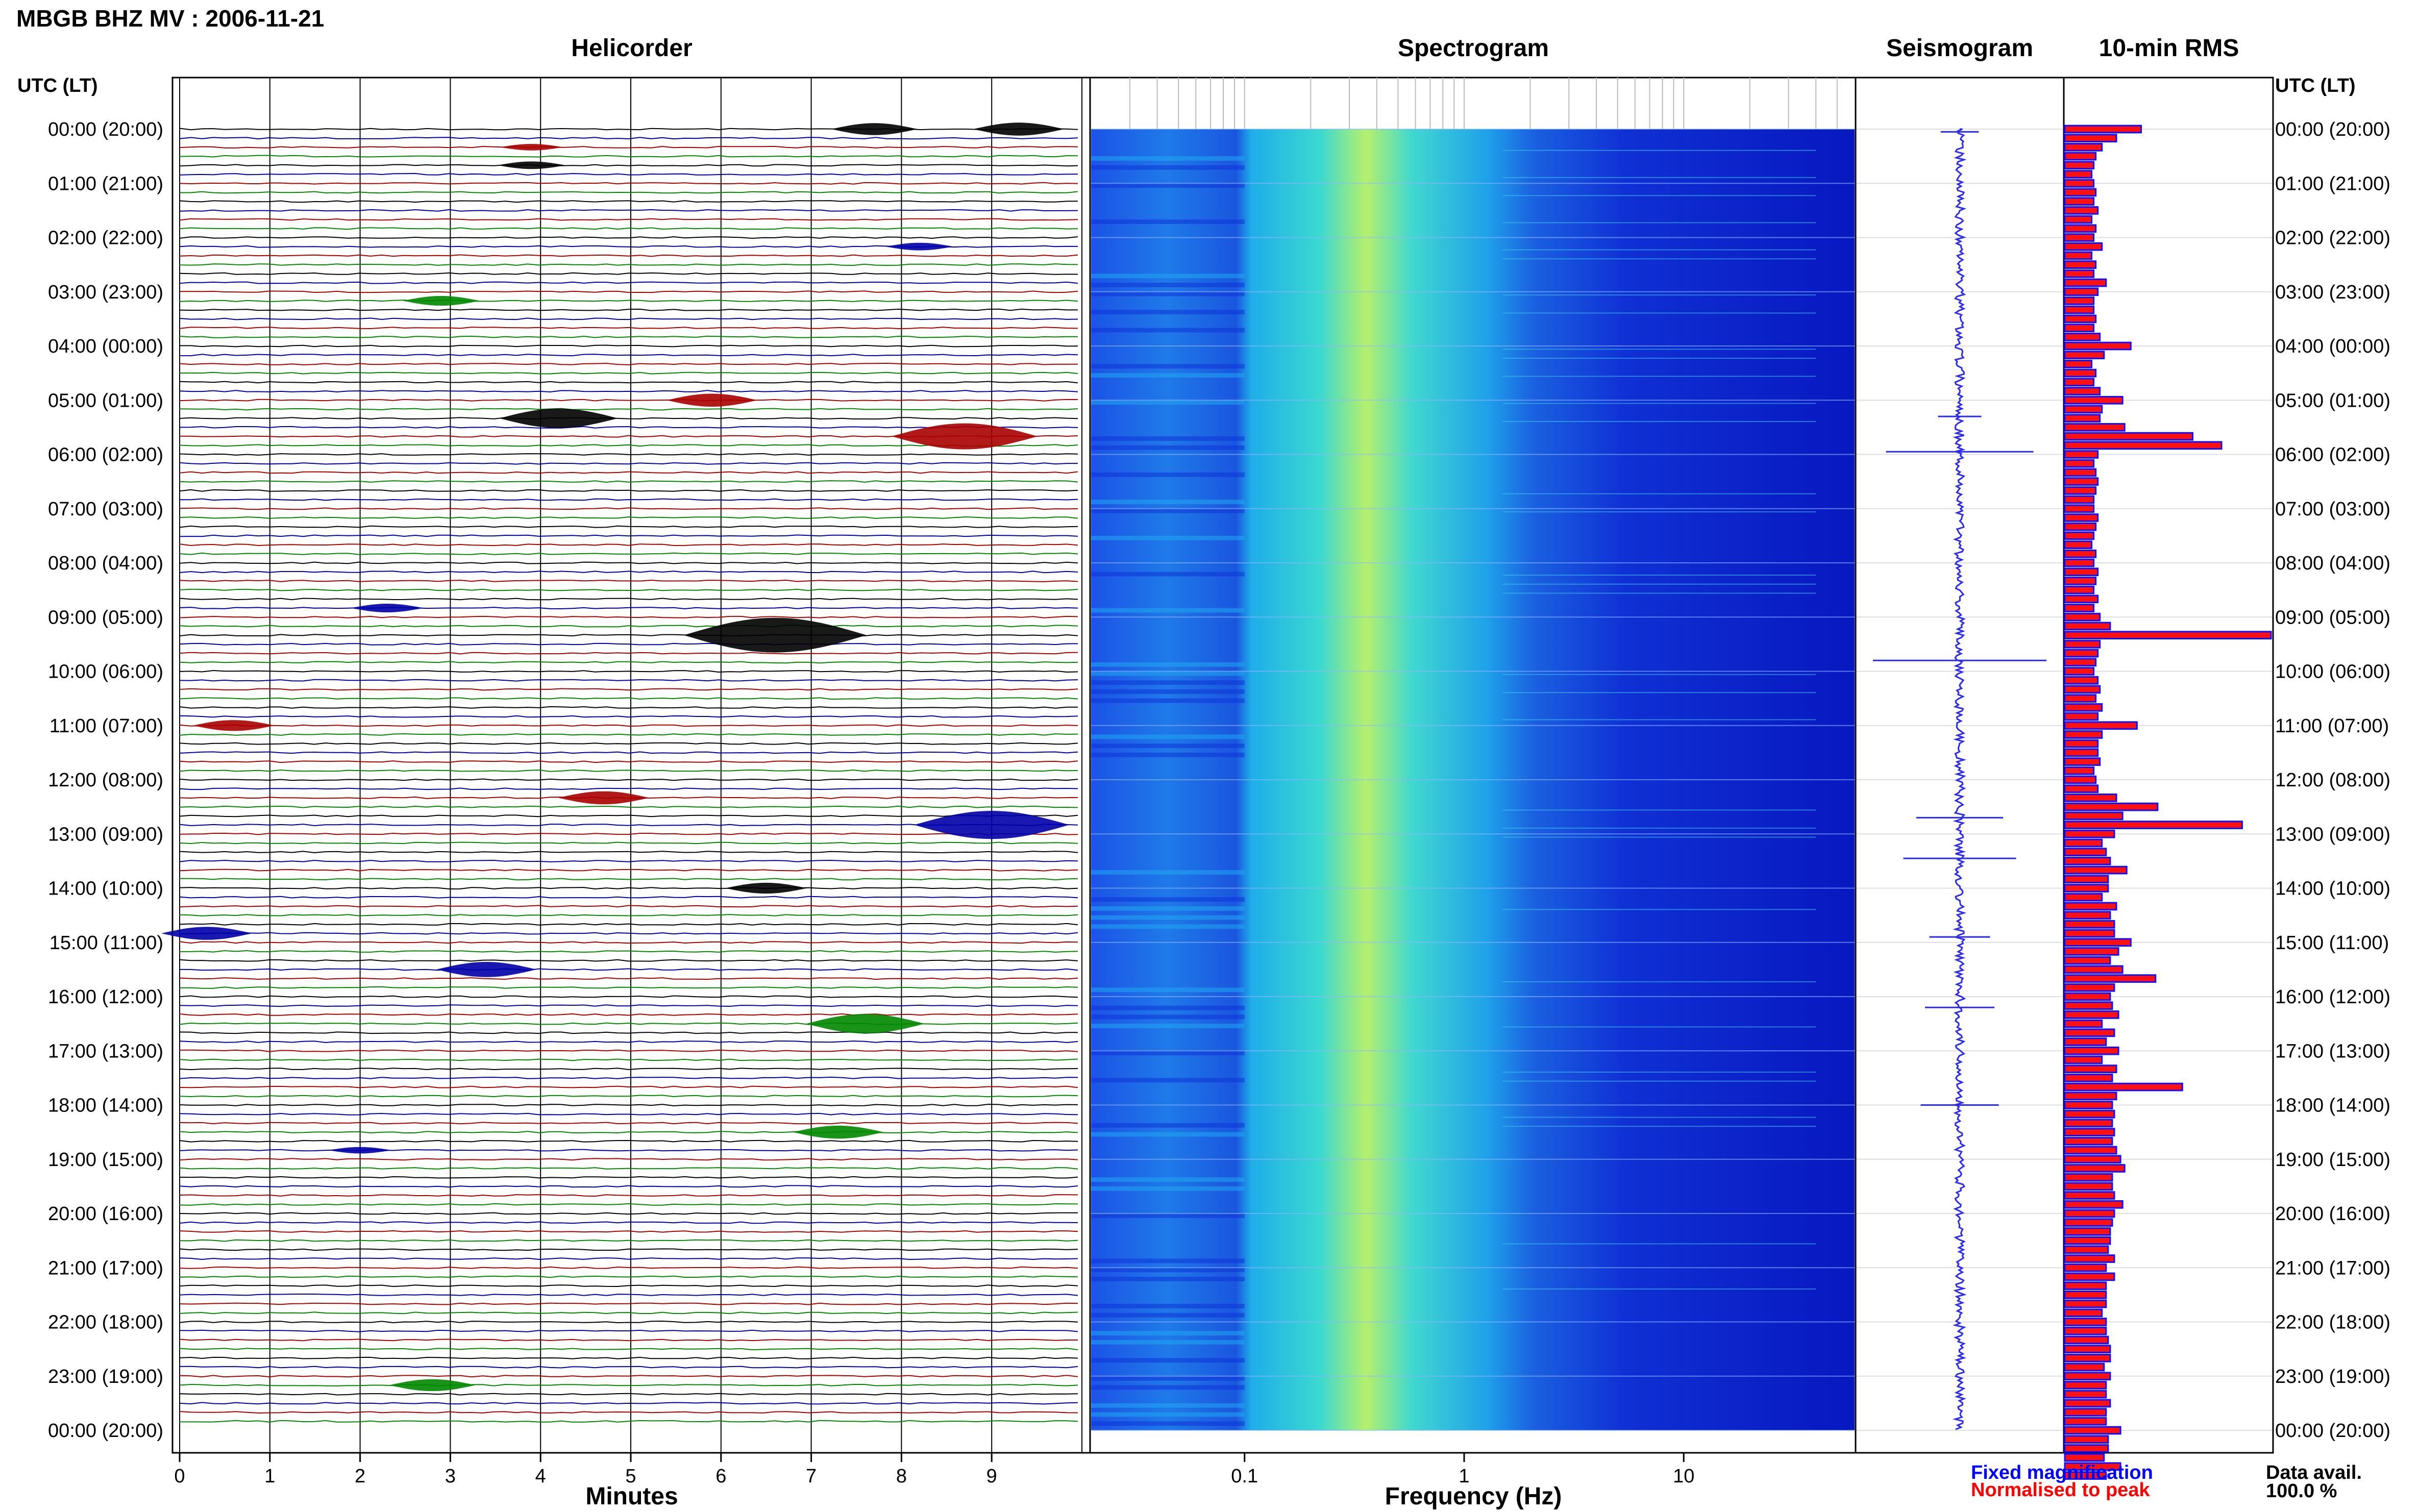 This screenshot has height=1512, width=2419. I want to click on time-label-left: 12:00 (08:00), so click(105, 780).